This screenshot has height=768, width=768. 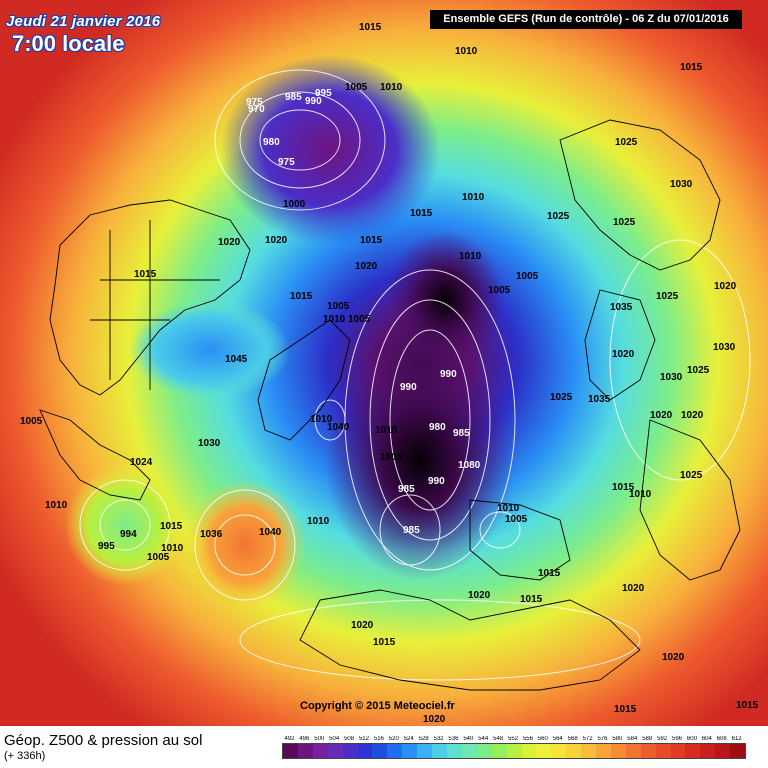 I want to click on legend-tick: 572, so click(x=587, y=739).